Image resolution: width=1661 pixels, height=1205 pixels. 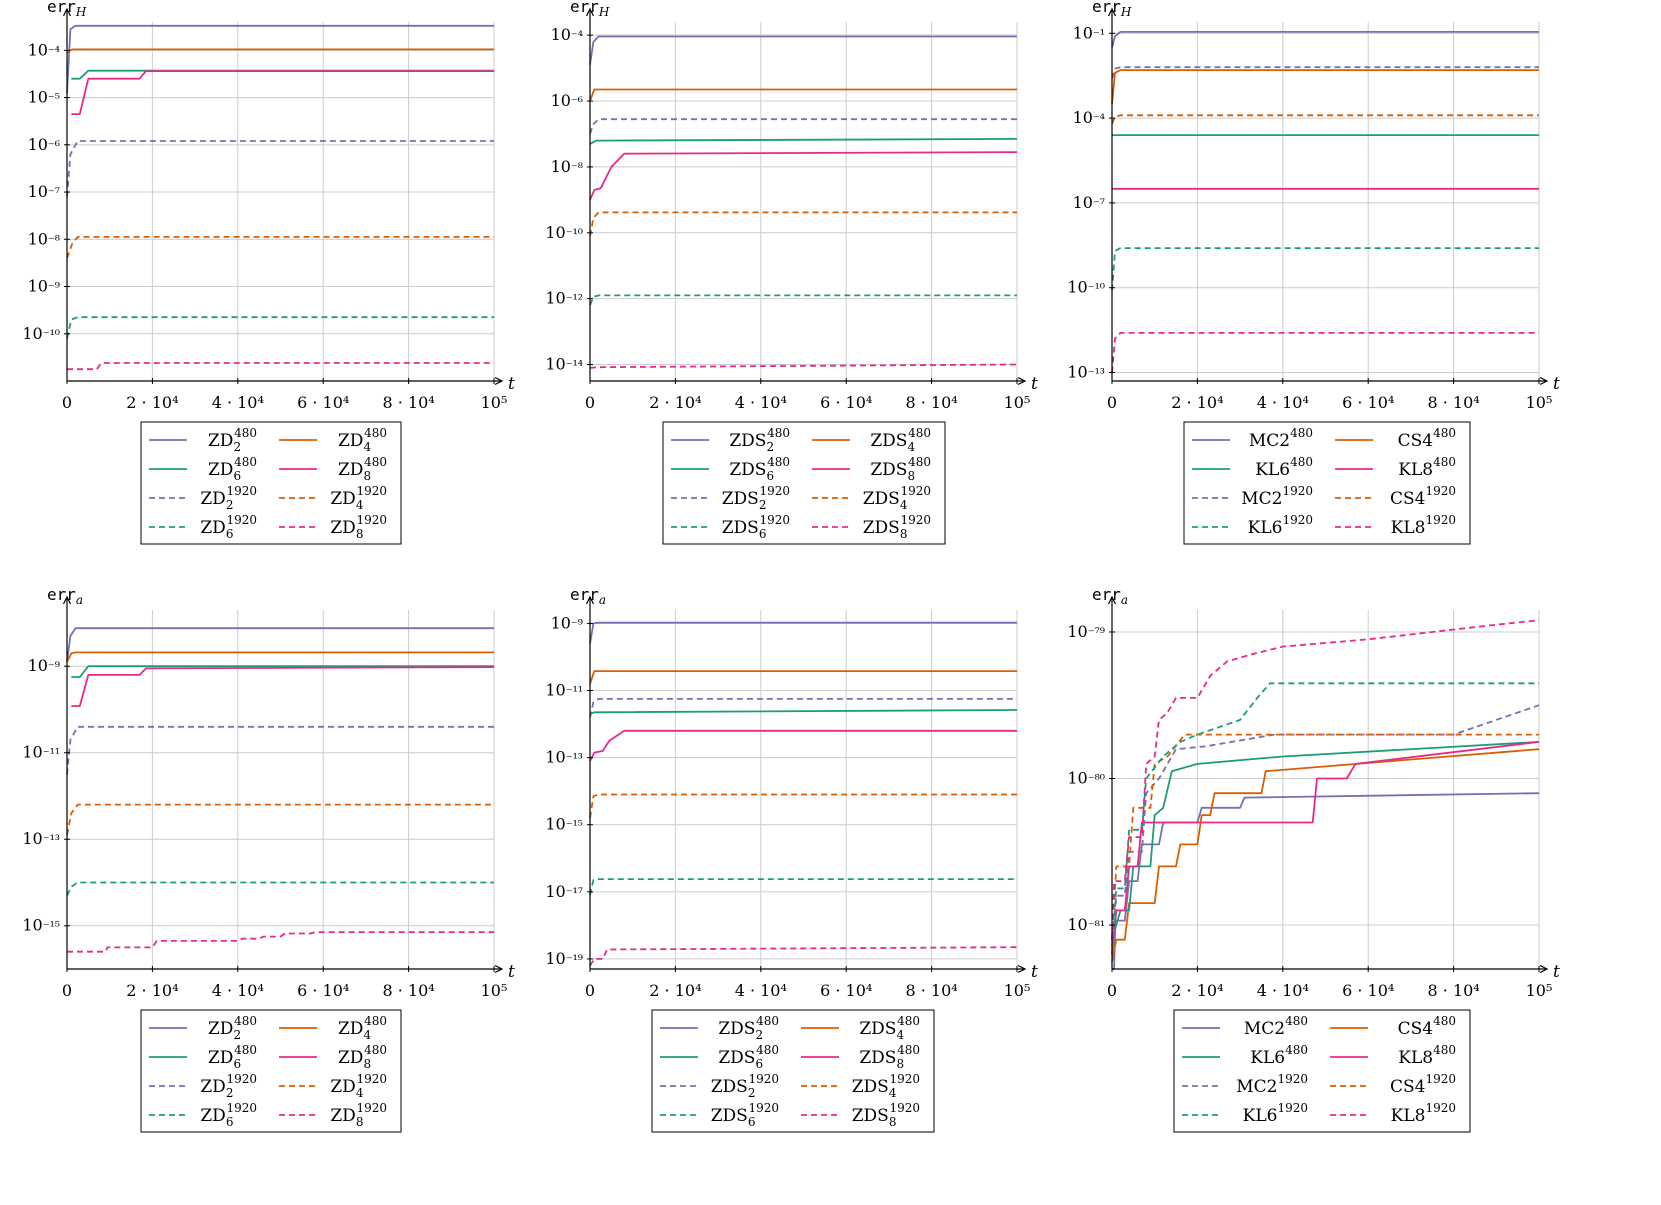 What do you see at coordinates (1089, 202) in the screenshot?
I see `y-tick-label: 10⁻⁷` at bounding box center [1089, 202].